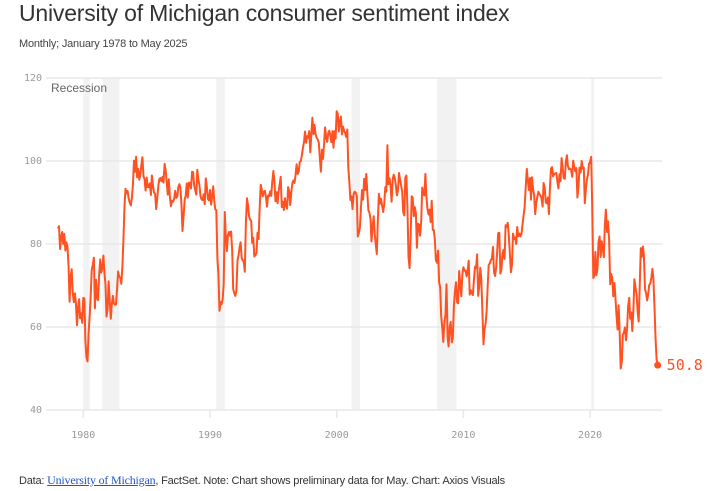  I want to click on y-axis: 40 60 80 100 120, so click(33, 244).